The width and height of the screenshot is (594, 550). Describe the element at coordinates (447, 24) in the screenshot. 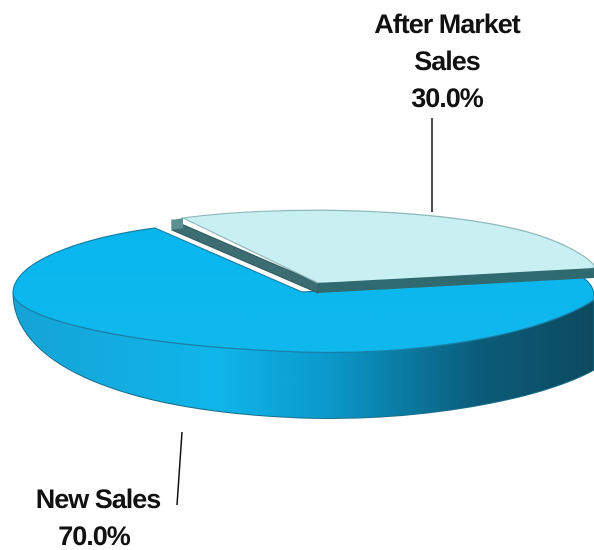

I see `label-after-market-line1: After Market` at that location.